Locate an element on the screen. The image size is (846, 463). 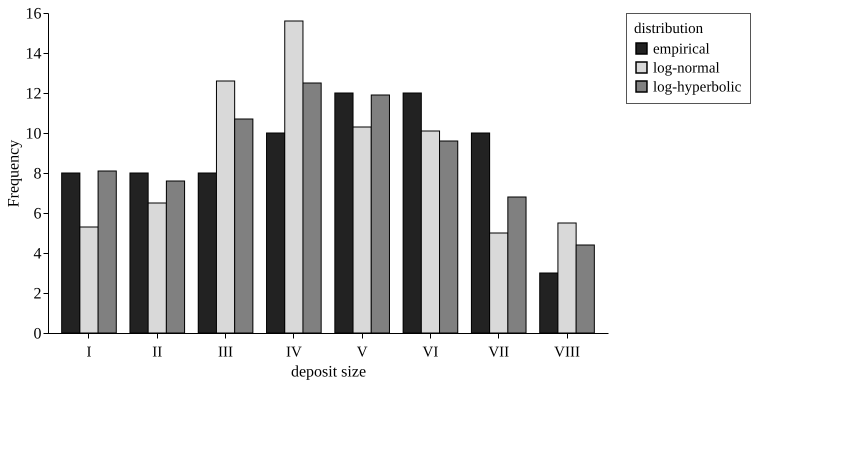
y-tick-label: 4 is located at coordinates (38, 254).